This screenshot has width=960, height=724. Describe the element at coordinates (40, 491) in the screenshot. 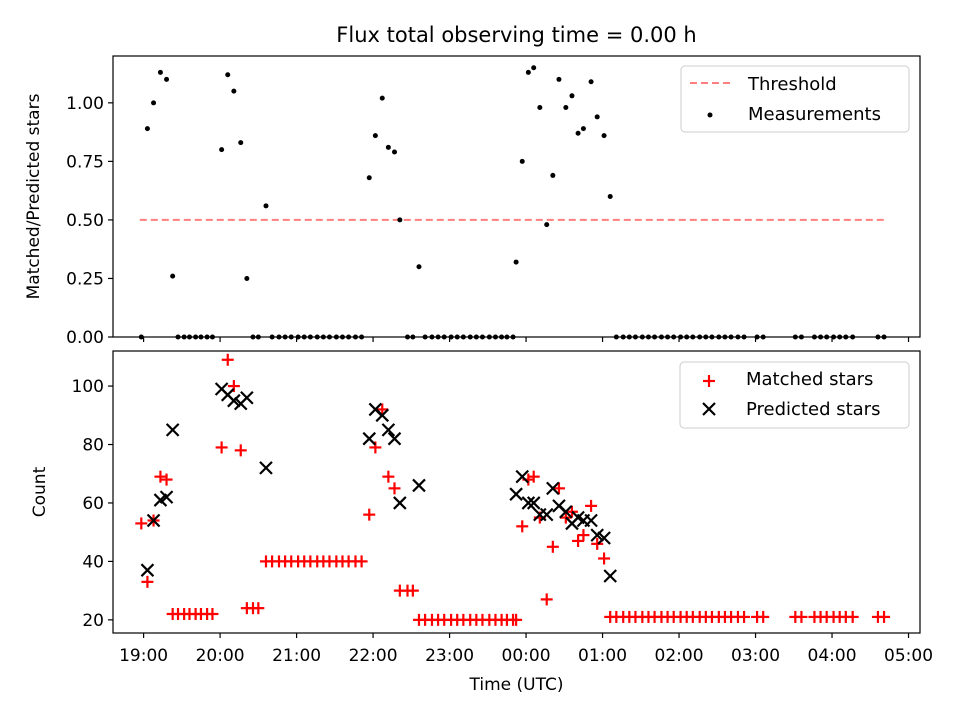

I see `panel-counts-ylabel: Count` at that location.